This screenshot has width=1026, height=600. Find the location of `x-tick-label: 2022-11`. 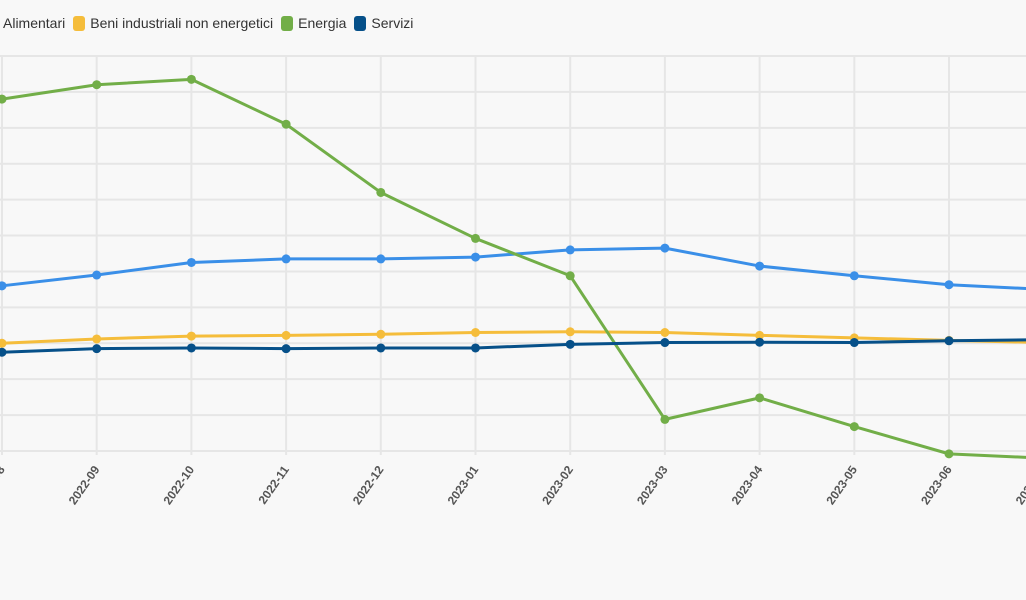

x-tick-label: 2022-11 is located at coordinates (274, 485).